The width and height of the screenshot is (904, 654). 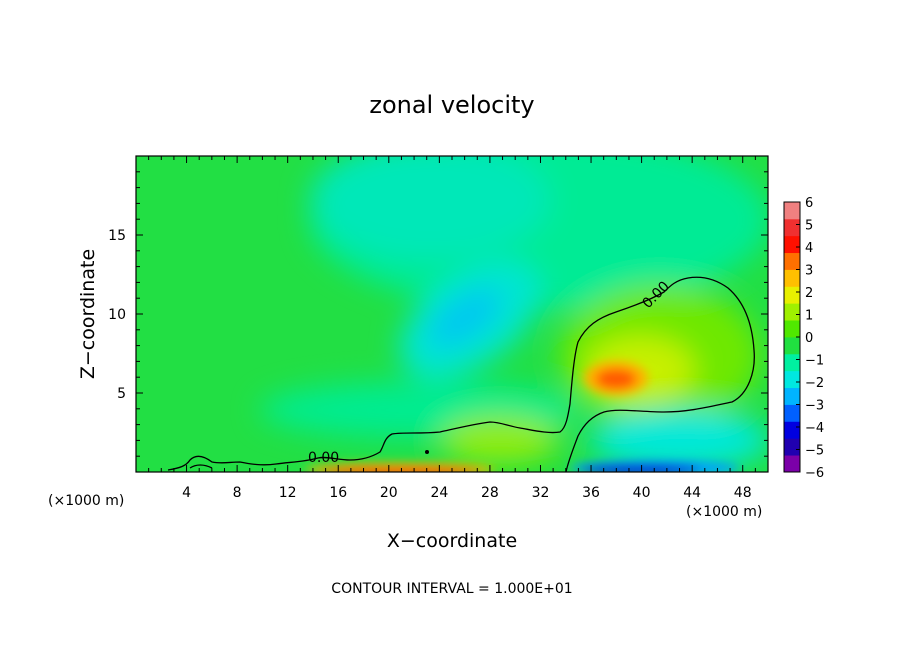 I want to click on colorbar-tick-label: 5, so click(x=809, y=226).